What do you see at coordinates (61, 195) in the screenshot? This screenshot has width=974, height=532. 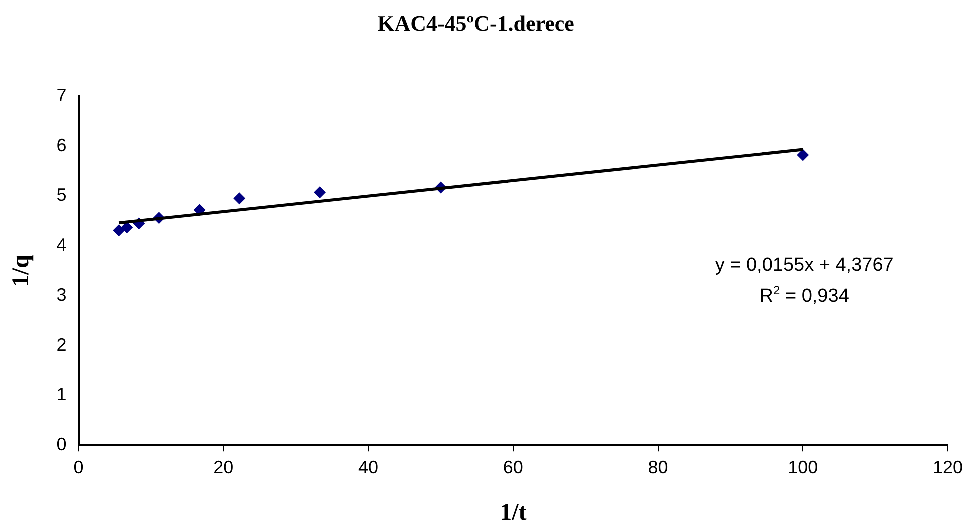 I see `y-tick-label: 5` at bounding box center [61, 195].